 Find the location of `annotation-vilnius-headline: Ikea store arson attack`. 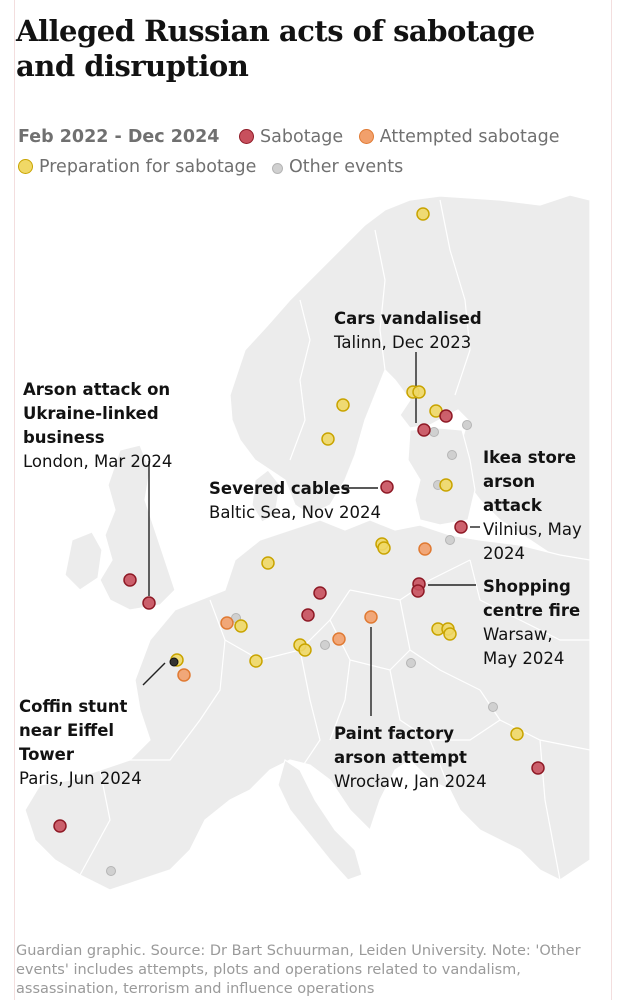

annotation-vilnius-headline: Ikea store arson attack is located at coordinates (530, 481).